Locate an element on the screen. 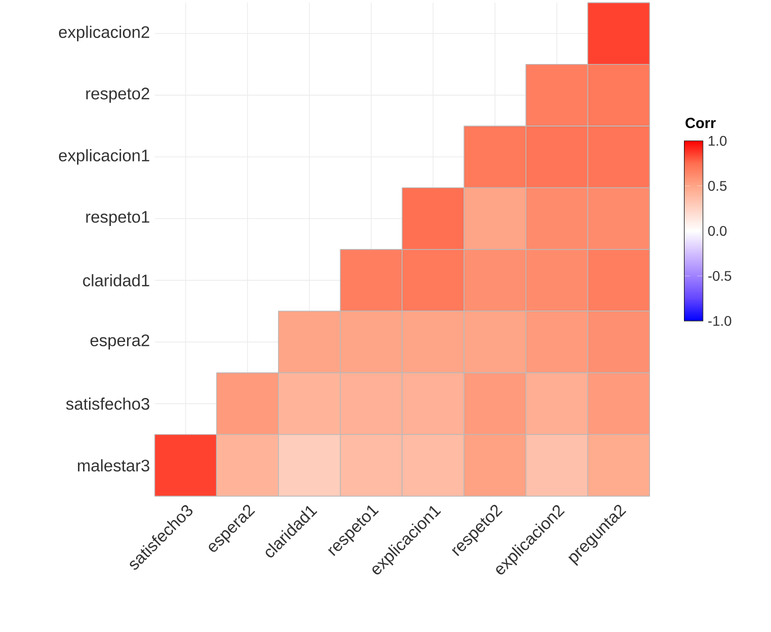 The width and height of the screenshot is (771, 632). color-bar-title: Corr is located at coordinates (701, 123).